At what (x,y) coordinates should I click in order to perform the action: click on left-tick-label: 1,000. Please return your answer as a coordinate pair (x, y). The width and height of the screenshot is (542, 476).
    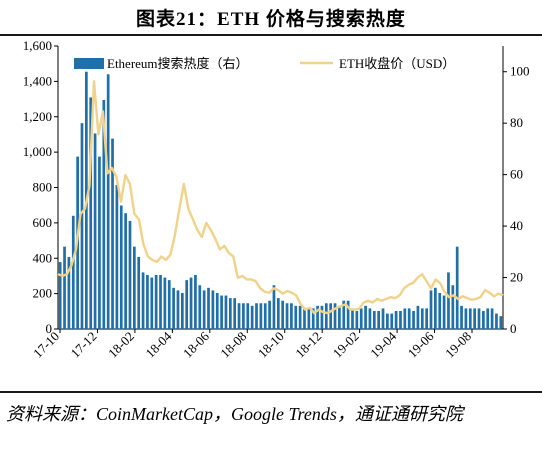
    Looking at the image, I should click on (37, 151).